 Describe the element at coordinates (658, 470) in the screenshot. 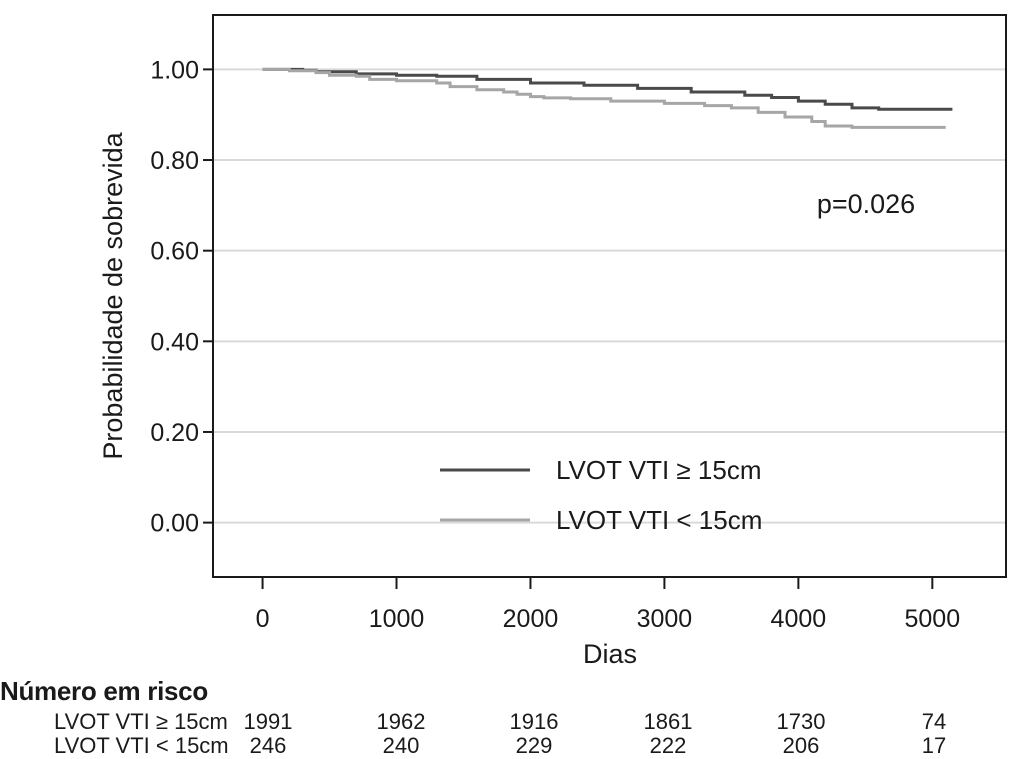

I see `legend-label: LVOT VTI ≥ 15cm` at that location.